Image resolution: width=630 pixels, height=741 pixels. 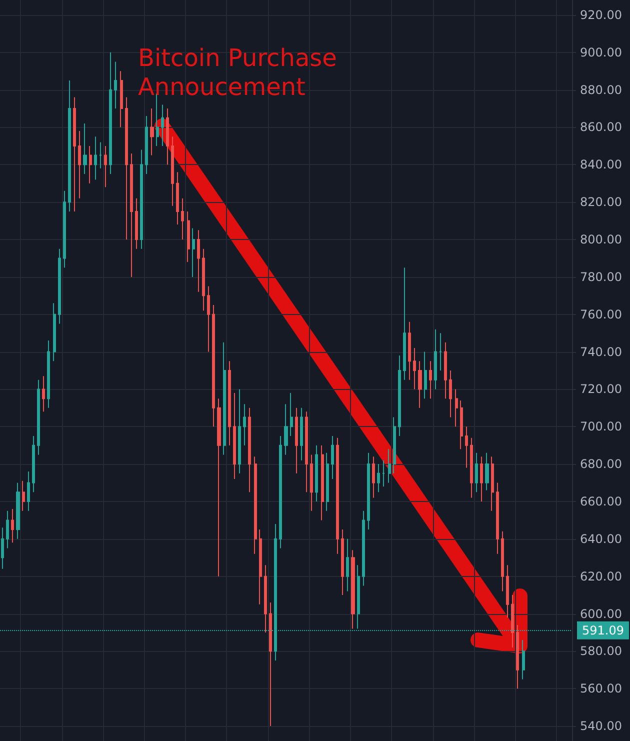 I want to click on y-tick-label: 620.00, so click(x=601, y=576).